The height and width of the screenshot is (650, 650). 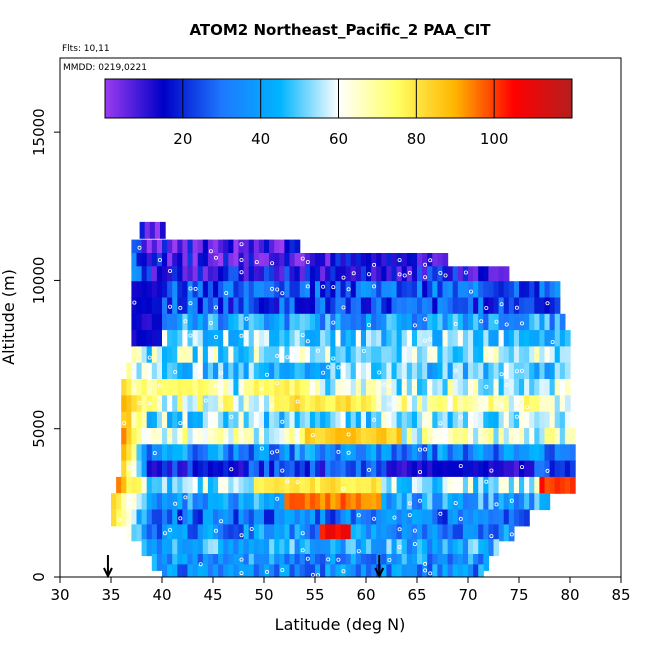 What do you see at coordinates (39, 132) in the screenshot?
I see `y-tick-label: 15000` at bounding box center [39, 132].